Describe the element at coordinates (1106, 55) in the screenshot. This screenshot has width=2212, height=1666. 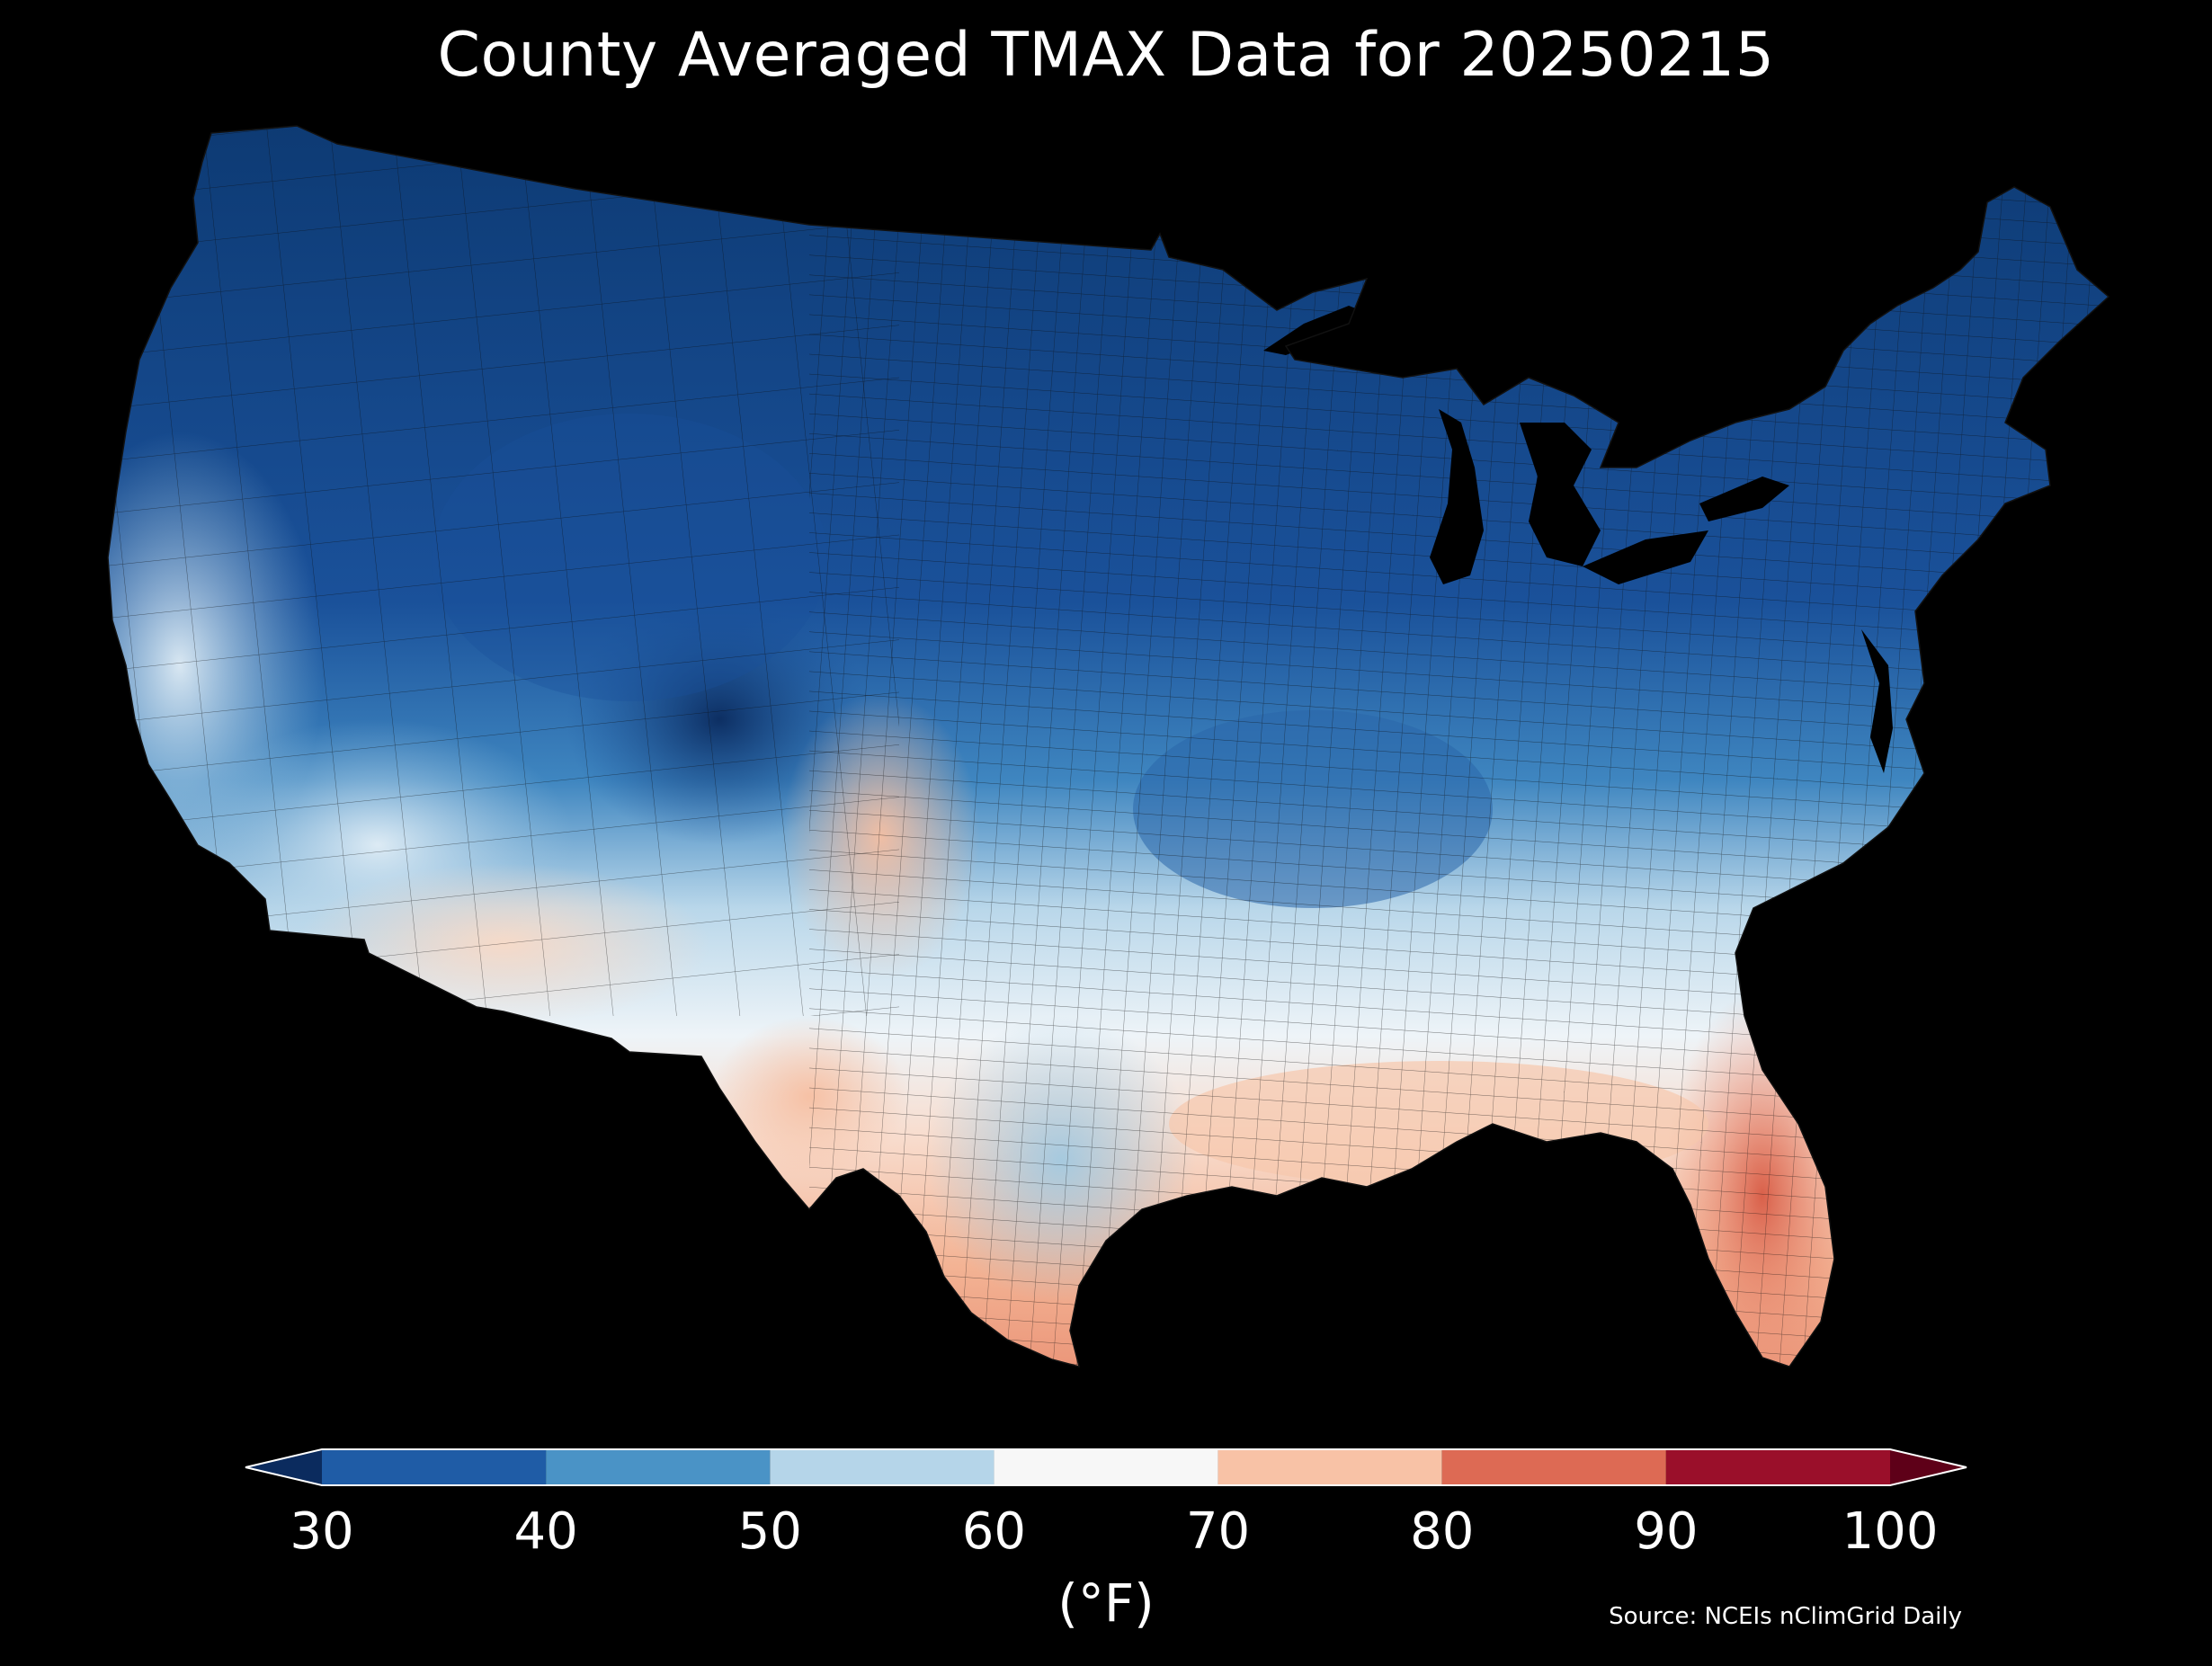
I see `map-title: County Averaged TMAX Data for 20250215` at that location.